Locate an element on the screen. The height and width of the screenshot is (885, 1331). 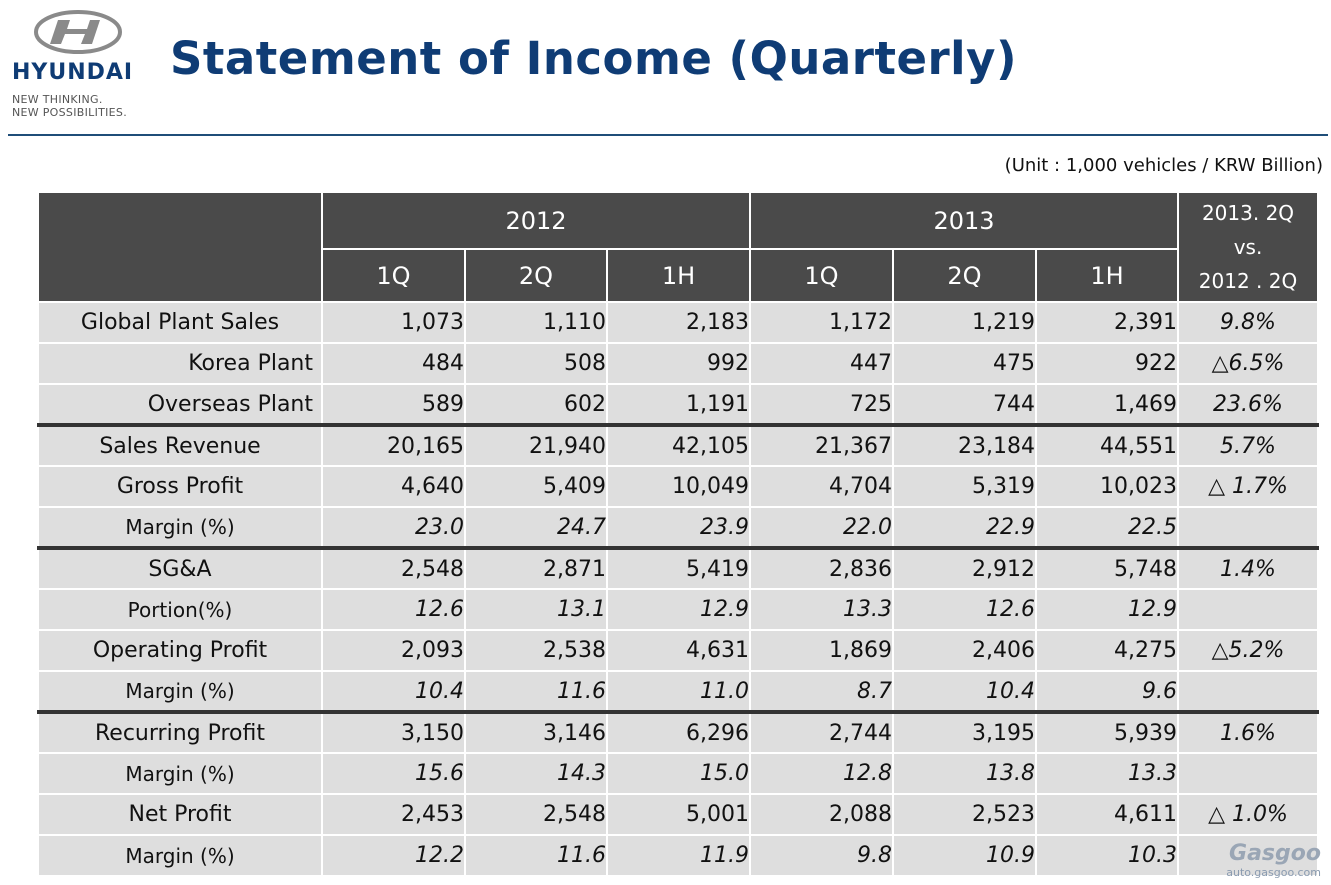
value-cell: 2,836 is located at coordinates (821, 568).